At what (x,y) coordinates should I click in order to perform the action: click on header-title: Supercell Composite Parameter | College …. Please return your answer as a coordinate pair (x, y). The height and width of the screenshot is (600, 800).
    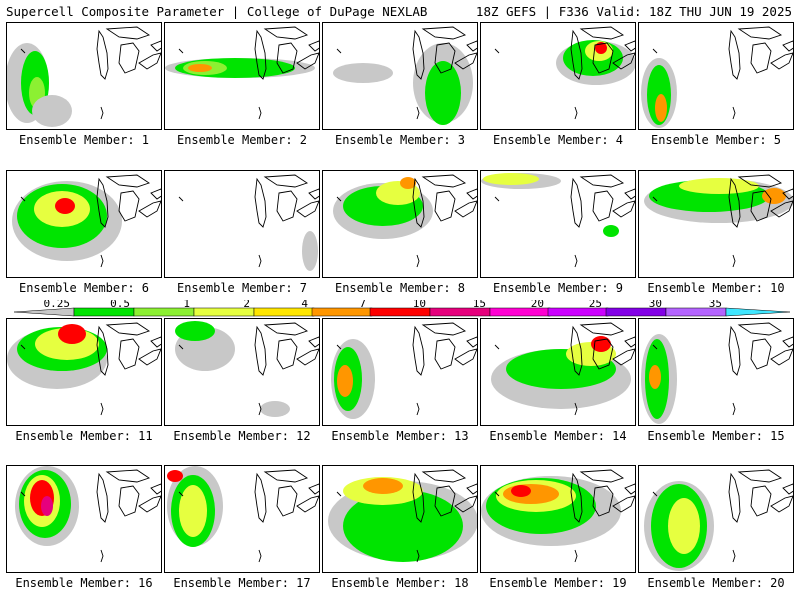
    Looking at the image, I should click on (217, 11).